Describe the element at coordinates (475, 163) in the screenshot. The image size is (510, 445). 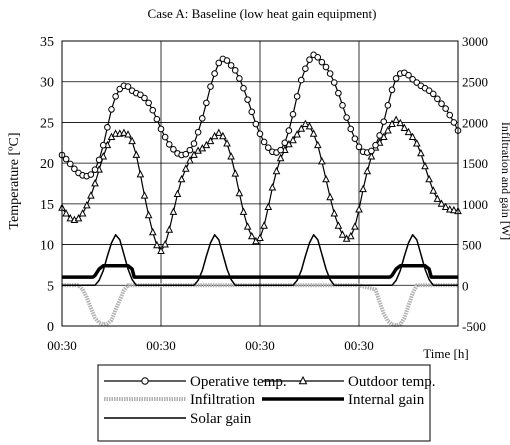
I see `y2-tick-label: 1500` at that location.